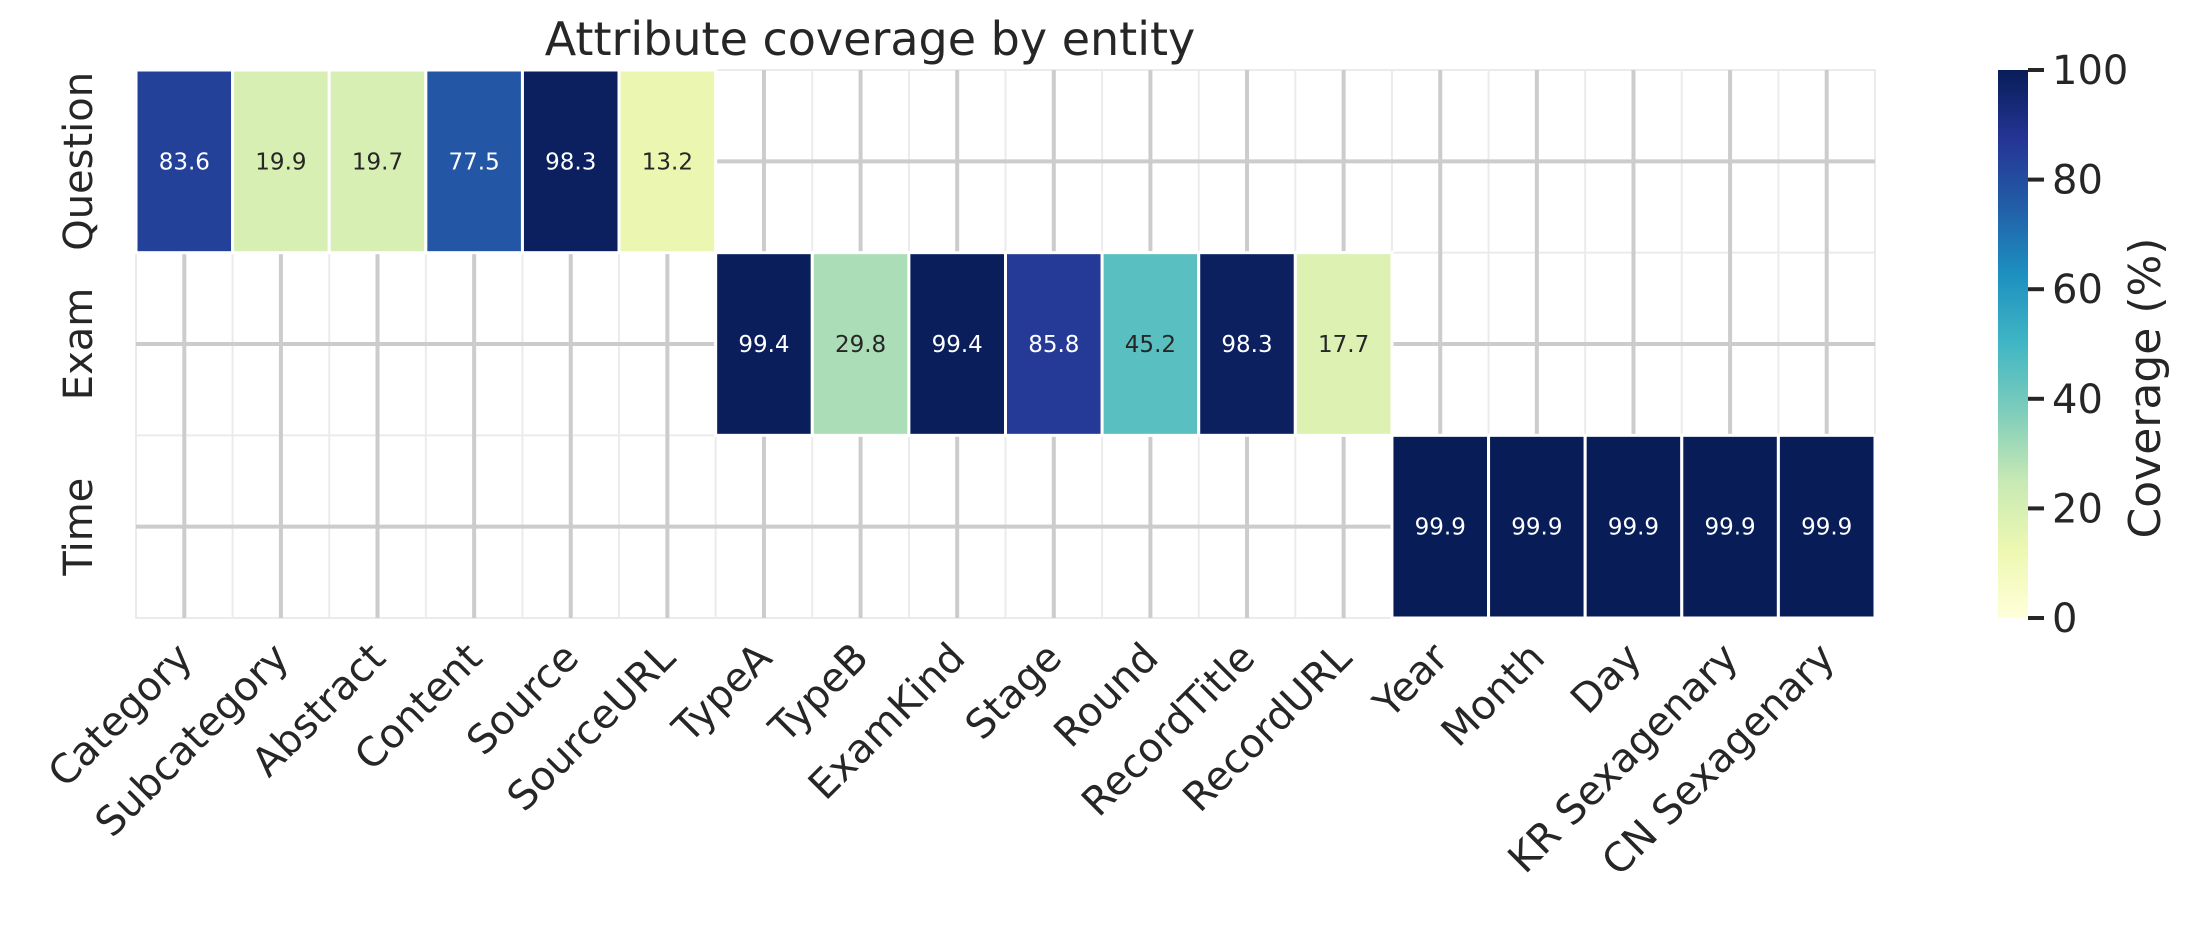 This screenshot has height=934, width=2199. I want to click on cell-value-label: 19.9, so click(280, 162).